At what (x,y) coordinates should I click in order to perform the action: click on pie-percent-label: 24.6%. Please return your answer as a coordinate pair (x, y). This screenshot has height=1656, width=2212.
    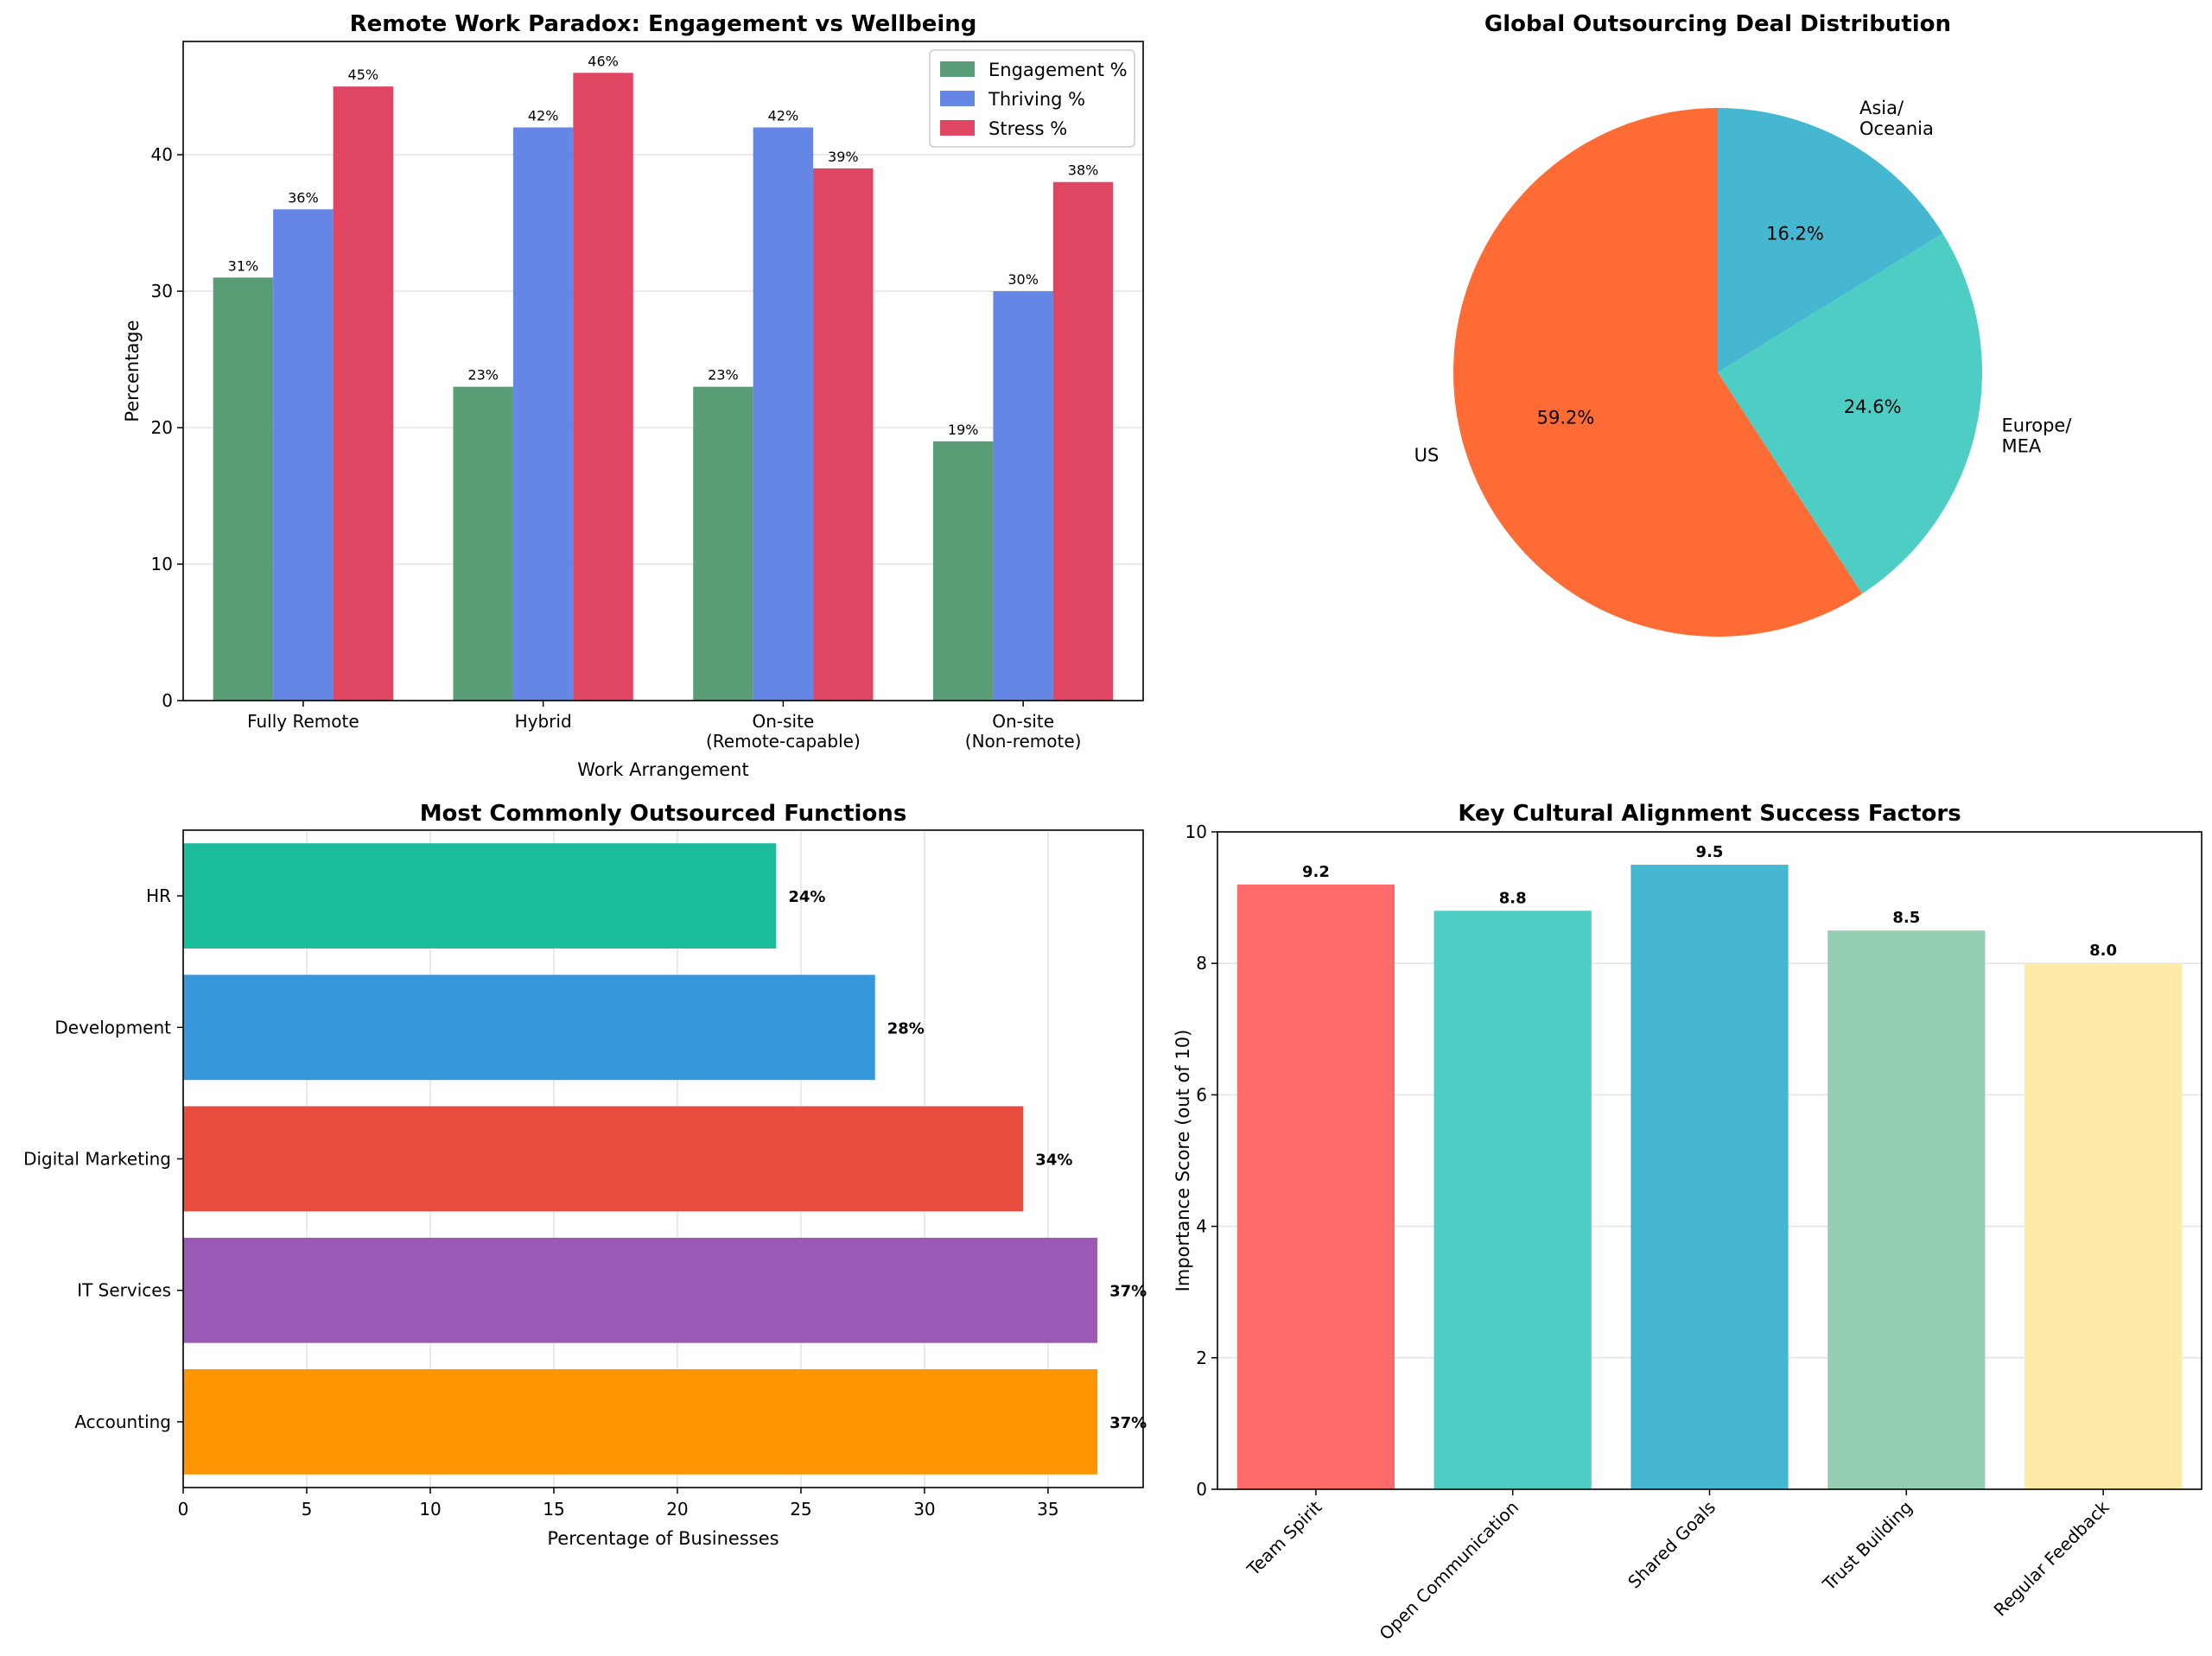
    Looking at the image, I should click on (1873, 407).